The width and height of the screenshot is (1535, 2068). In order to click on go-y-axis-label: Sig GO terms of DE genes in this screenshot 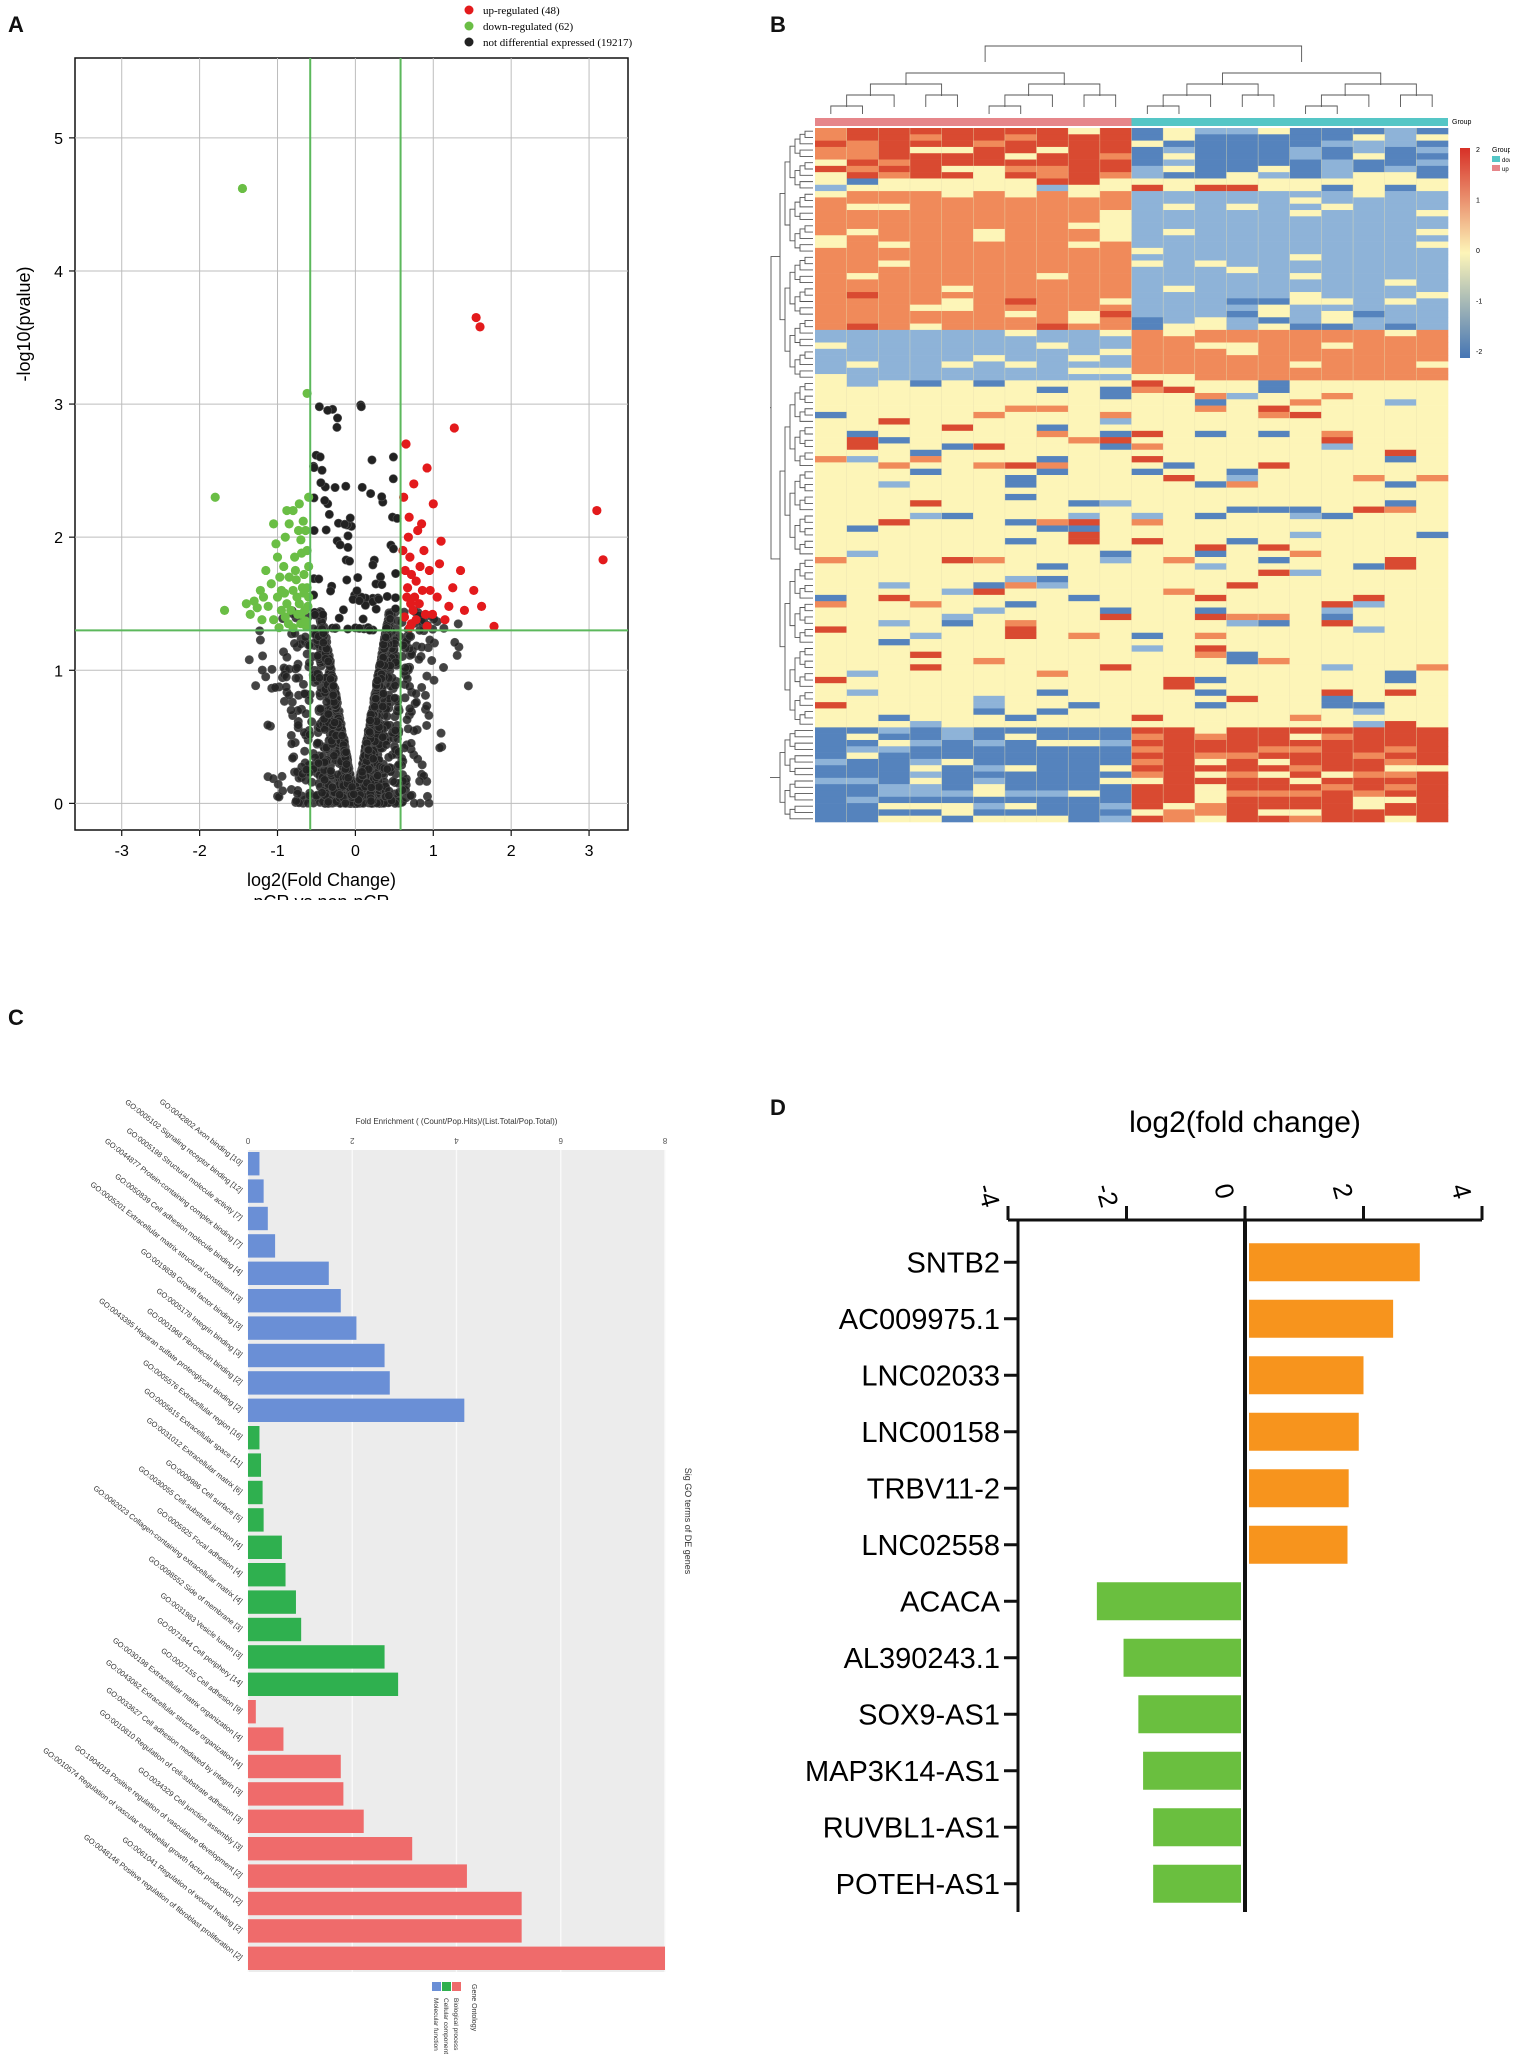, I will do `click(688, 1521)`.